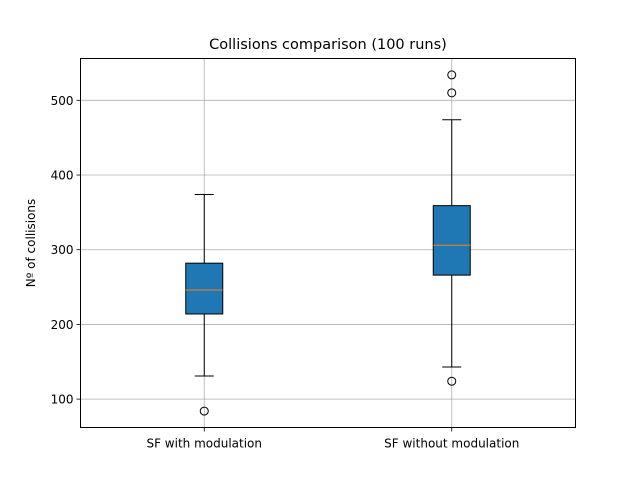 The image size is (640, 484). Describe the element at coordinates (62, 250) in the screenshot. I see `y-tick-label: 300` at that location.